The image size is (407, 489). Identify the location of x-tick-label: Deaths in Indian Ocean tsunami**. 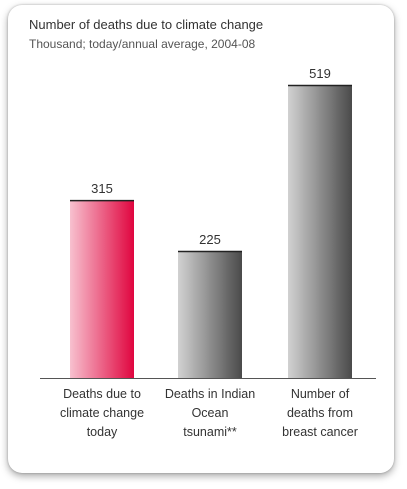
(210, 413).